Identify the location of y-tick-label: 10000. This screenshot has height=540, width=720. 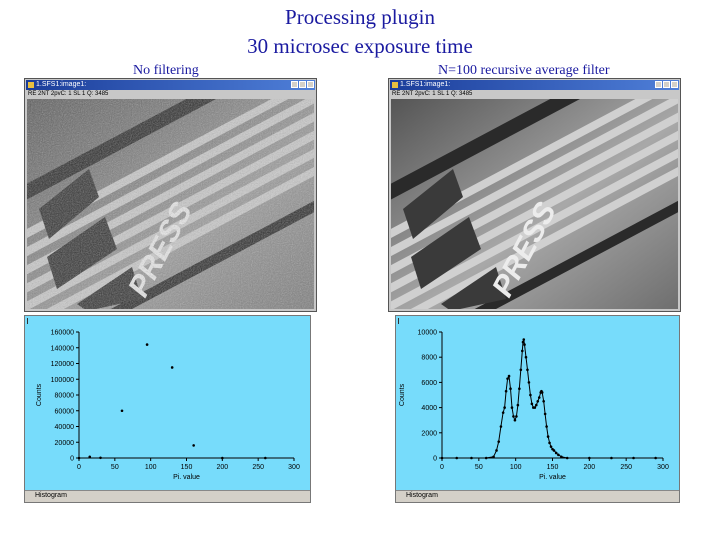
(428, 333).